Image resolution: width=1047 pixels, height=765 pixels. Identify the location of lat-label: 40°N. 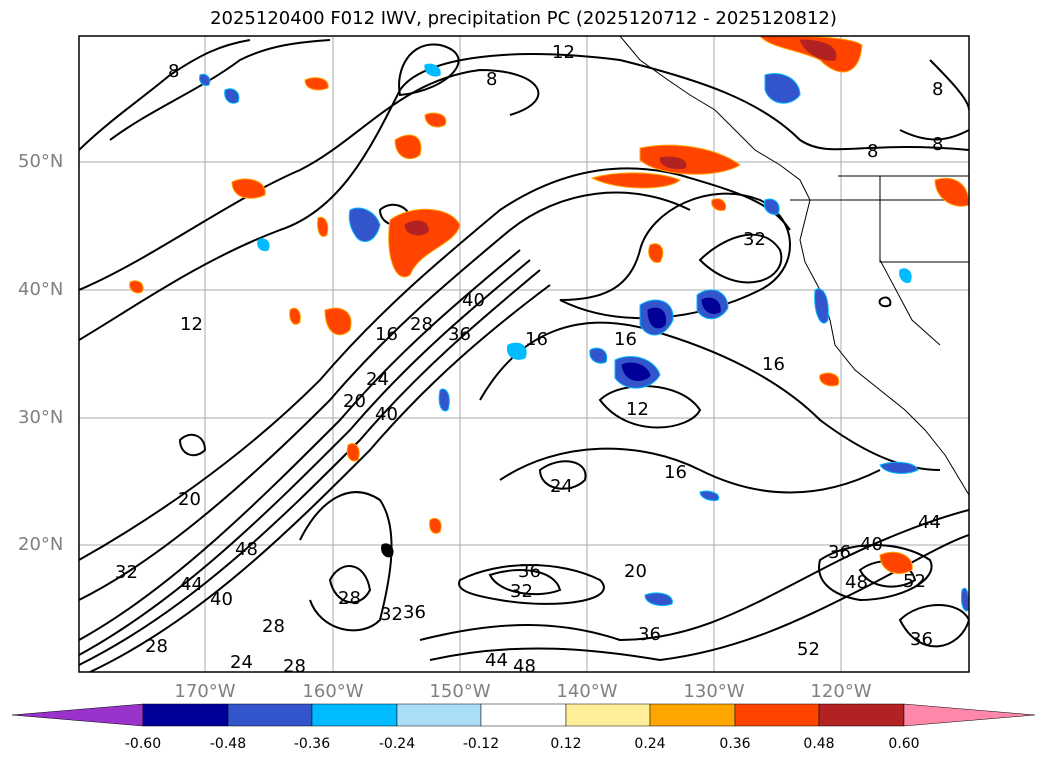
(41, 289).